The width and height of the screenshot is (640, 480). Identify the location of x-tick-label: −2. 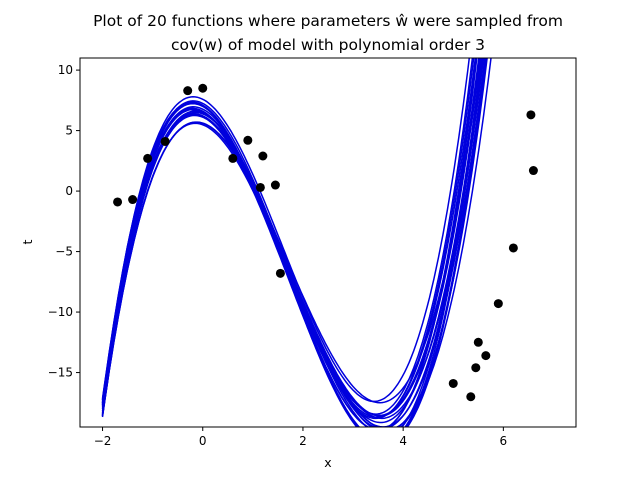
(103, 441).